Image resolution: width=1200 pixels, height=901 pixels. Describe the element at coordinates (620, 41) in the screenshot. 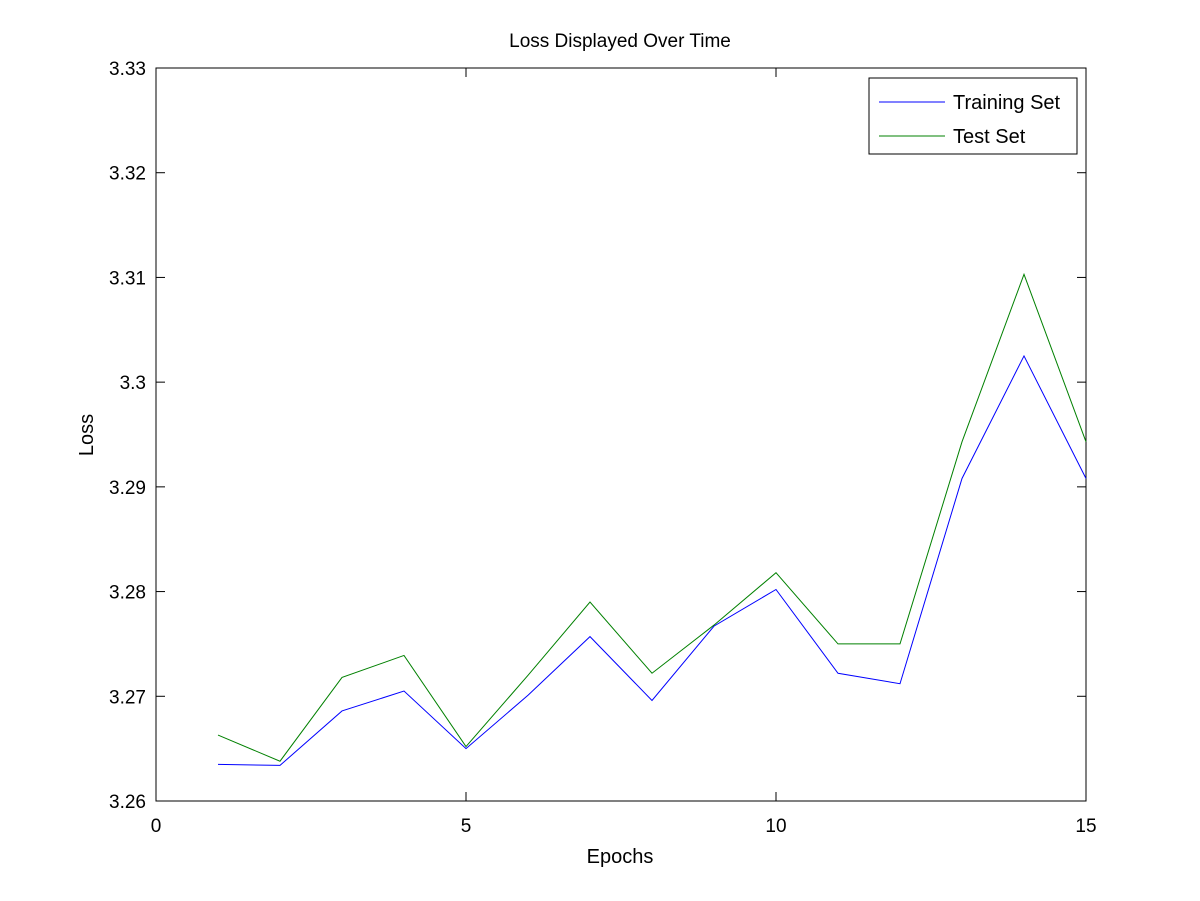

I see `chart-title: Loss Displayed Over Time` at that location.